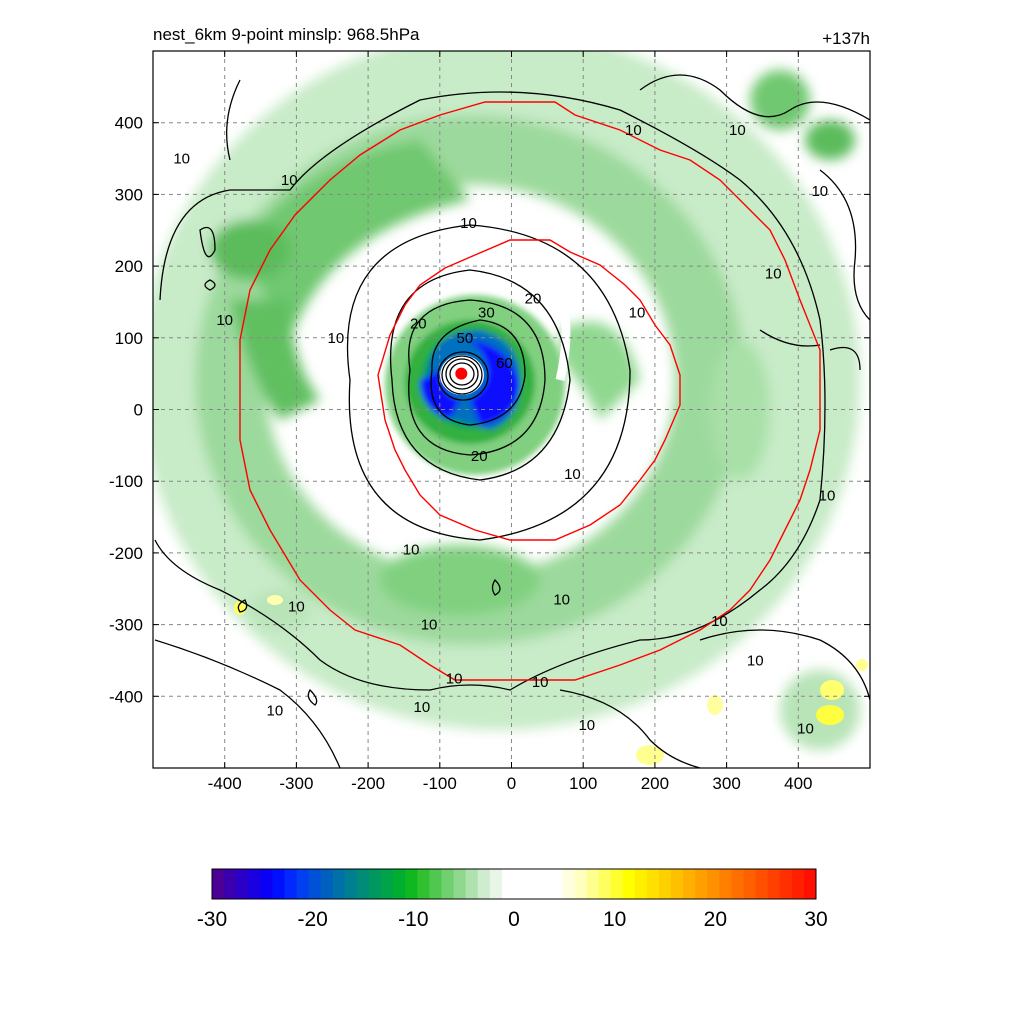 The image size is (1024, 1024). What do you see at coordinates (440, 783) in the screenshot?
I see `x-tick-label: -100` at bounding box center [440, 783].